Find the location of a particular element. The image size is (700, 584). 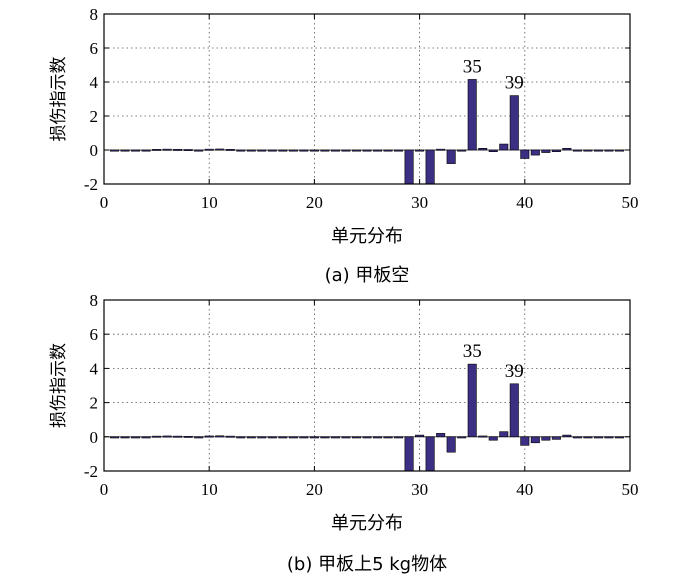

y-tick-label: 4 is located at coordinates (94, 82).